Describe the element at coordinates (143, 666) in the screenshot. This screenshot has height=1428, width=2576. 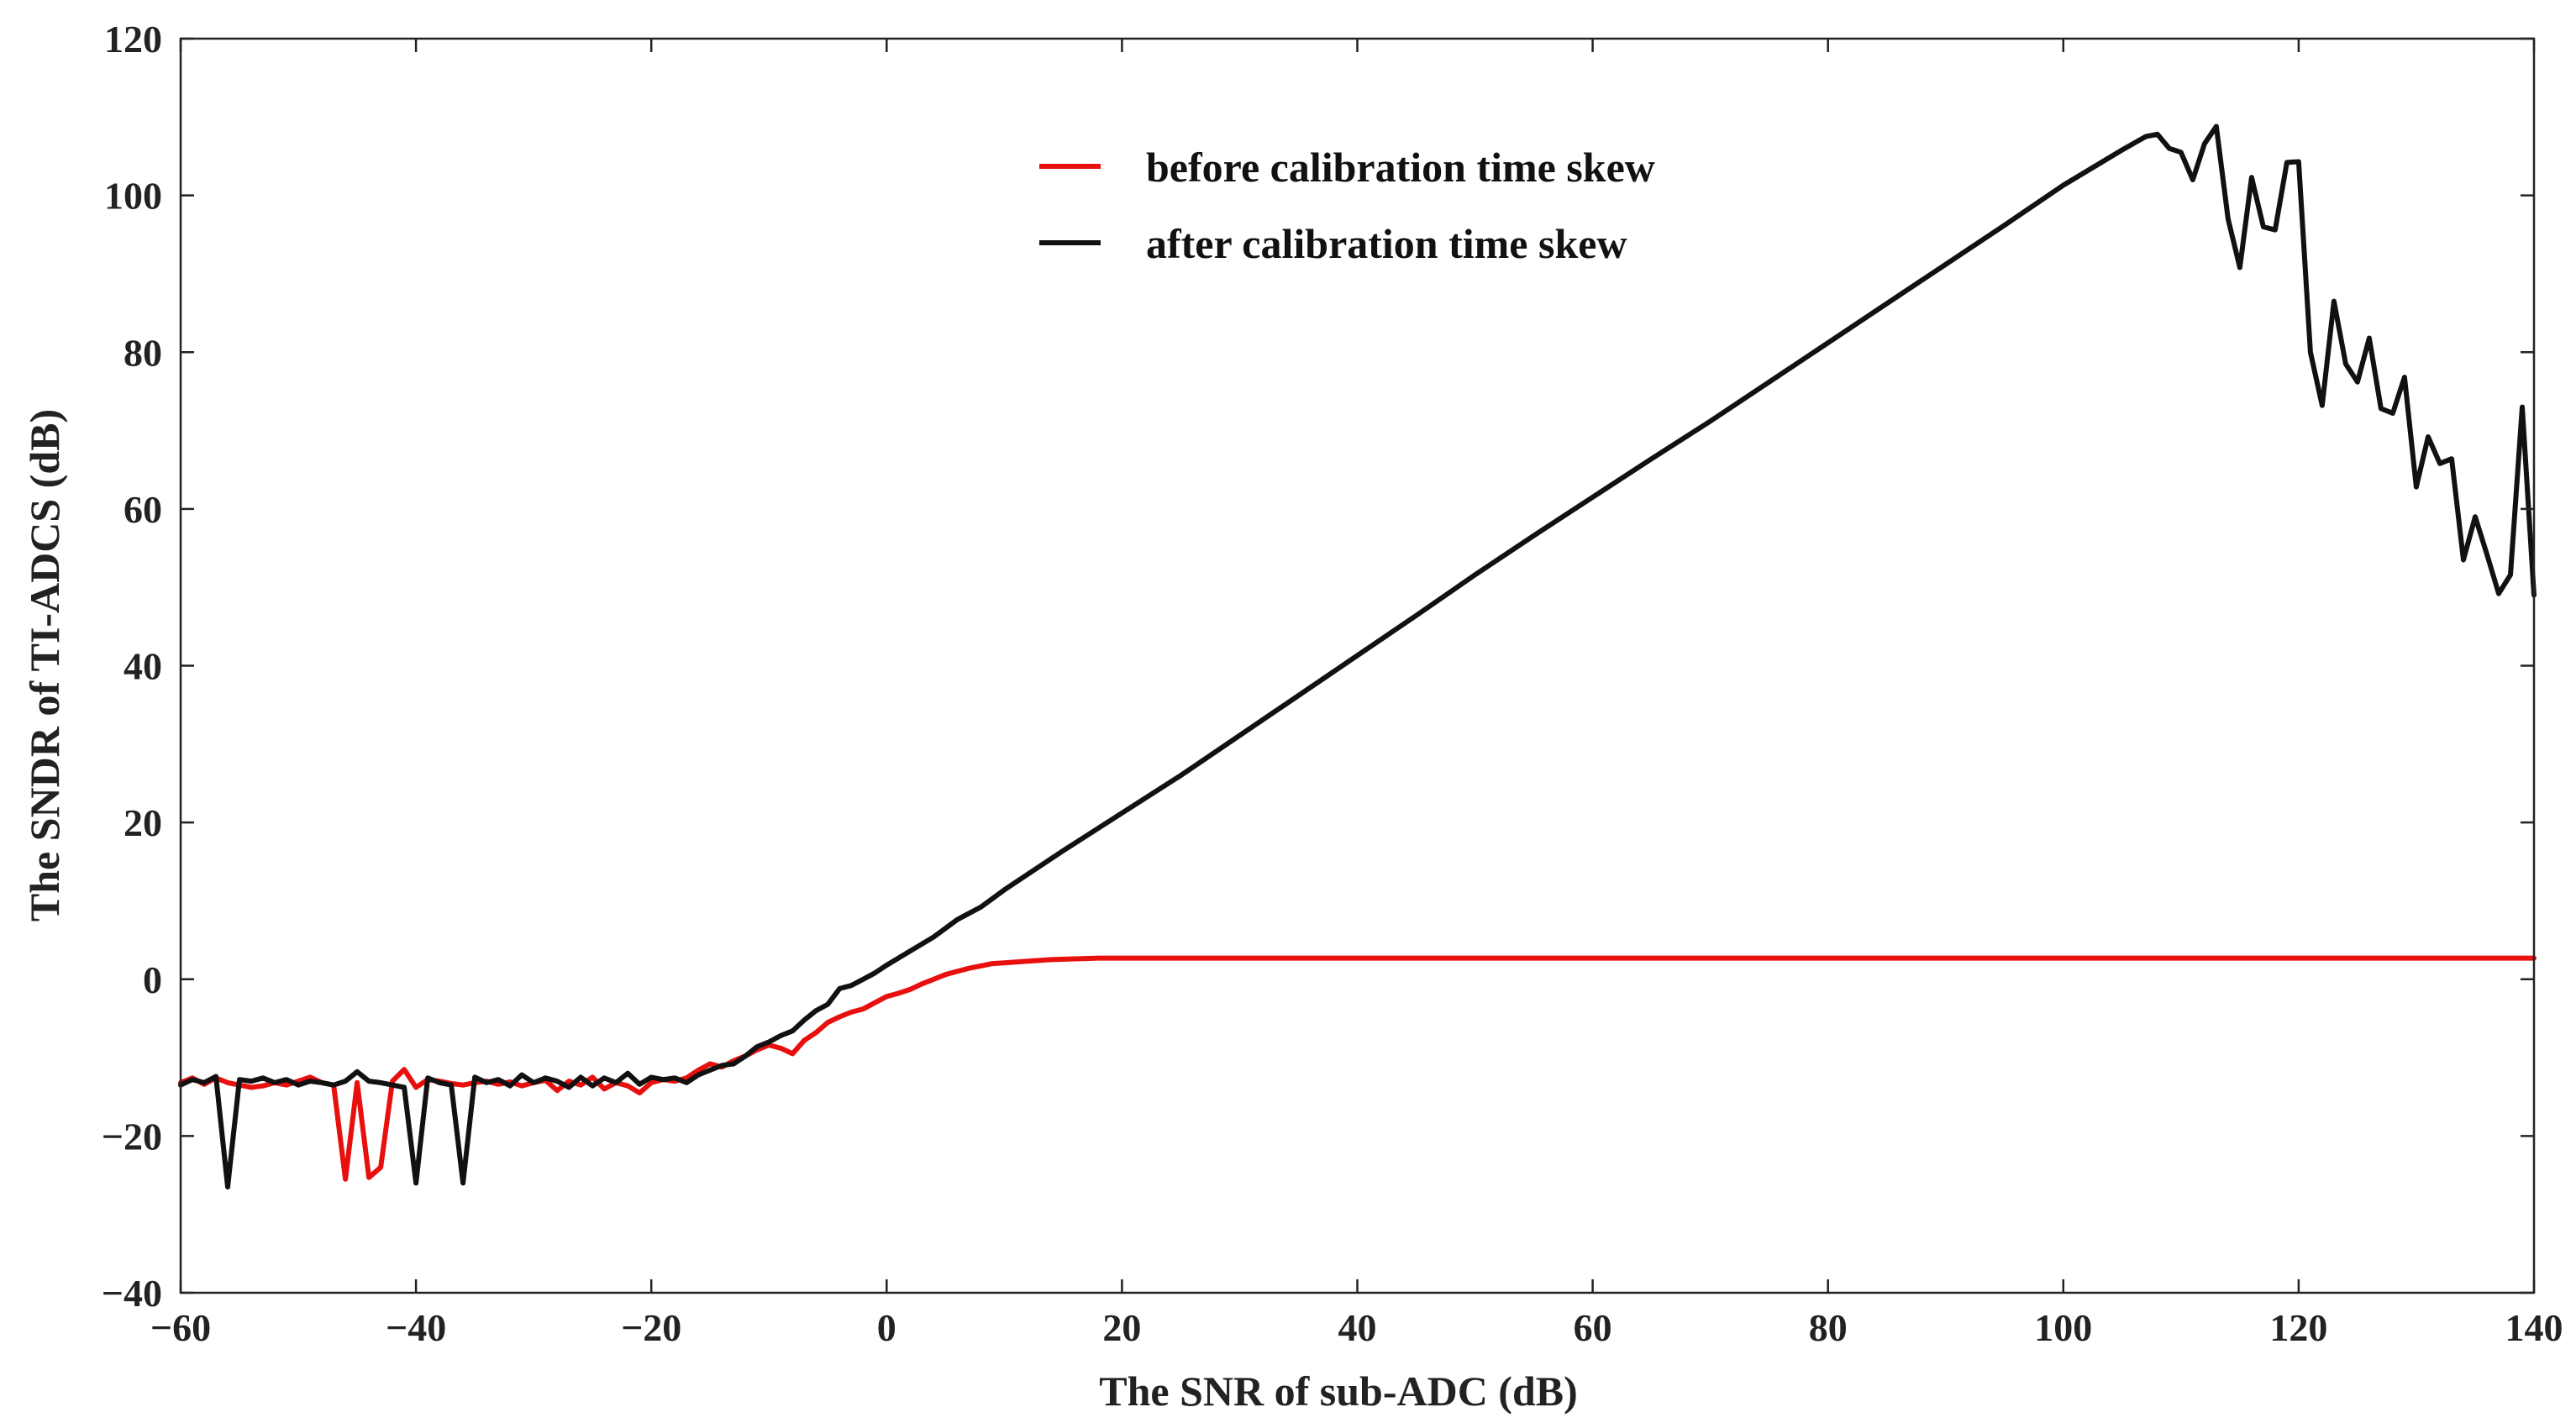
I see `y-tick-label: 40` at that location.